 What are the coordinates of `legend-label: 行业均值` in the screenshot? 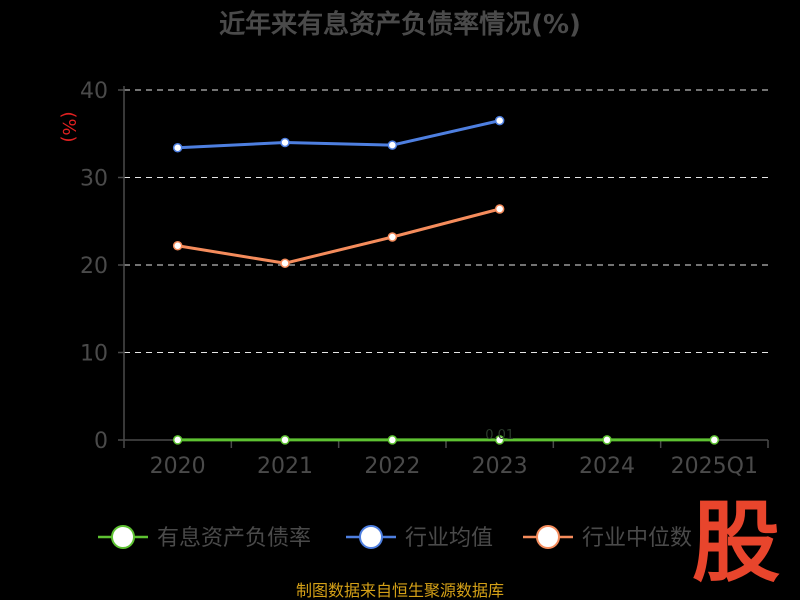 It's located at (449, 538).